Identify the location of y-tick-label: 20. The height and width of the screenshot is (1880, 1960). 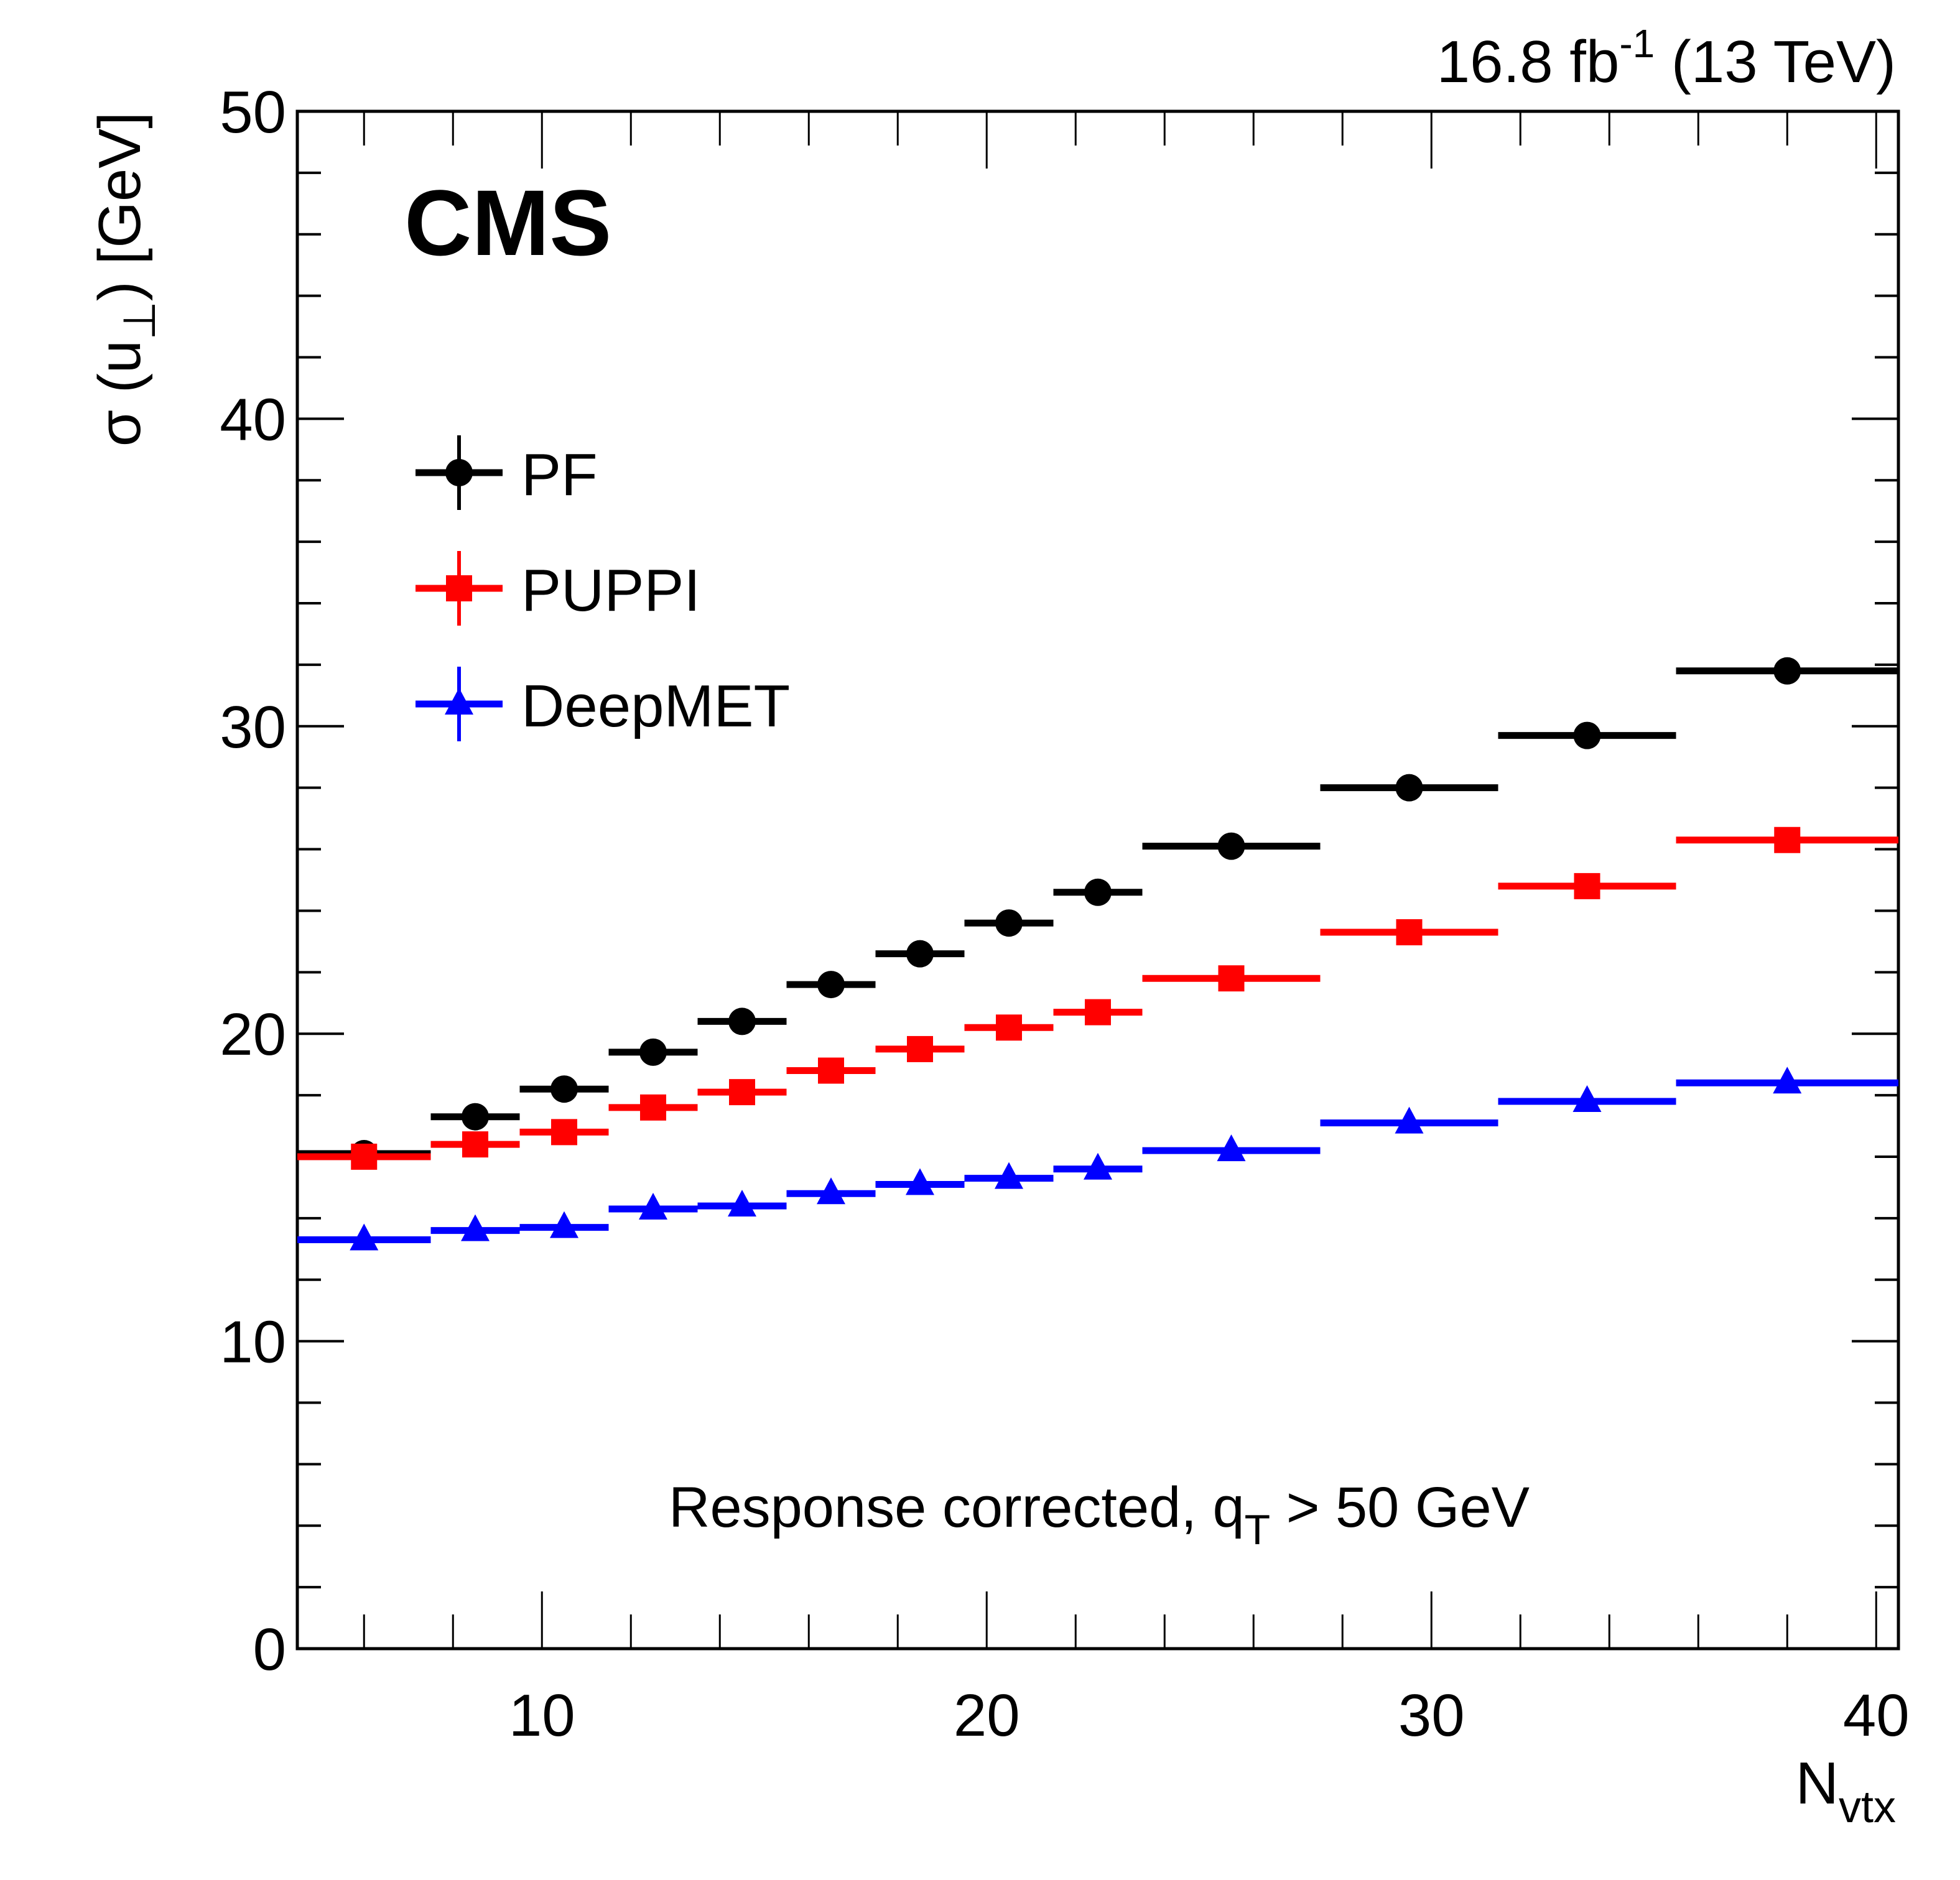
(253, 1034).